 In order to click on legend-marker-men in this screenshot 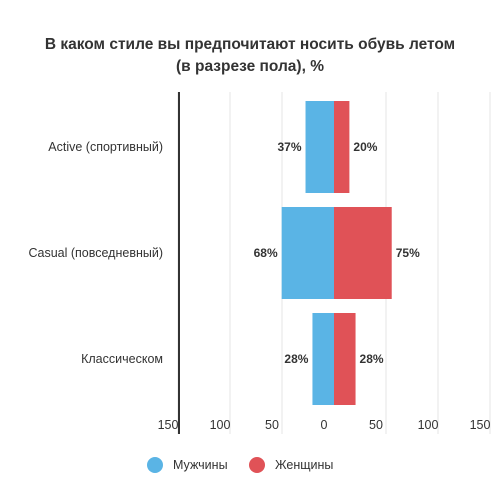, I will do `click(155, 465)`.